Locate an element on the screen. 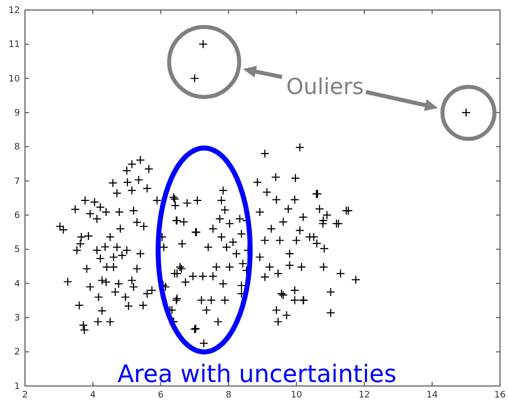 This screenshot has width=508, height=402. x-tick-label: 10 is located at coordinates (296, 395).